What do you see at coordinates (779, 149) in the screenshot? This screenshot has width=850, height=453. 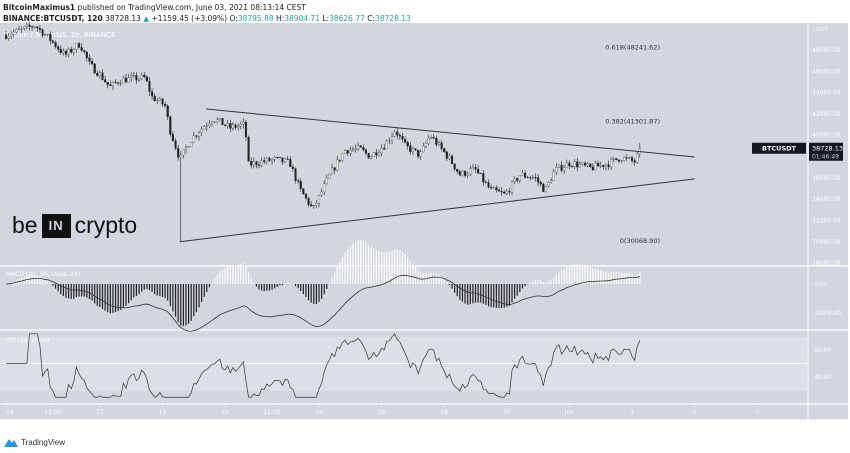 I see `symbol-tag-label: BTCUSDT` at bounding box center [779, 149].